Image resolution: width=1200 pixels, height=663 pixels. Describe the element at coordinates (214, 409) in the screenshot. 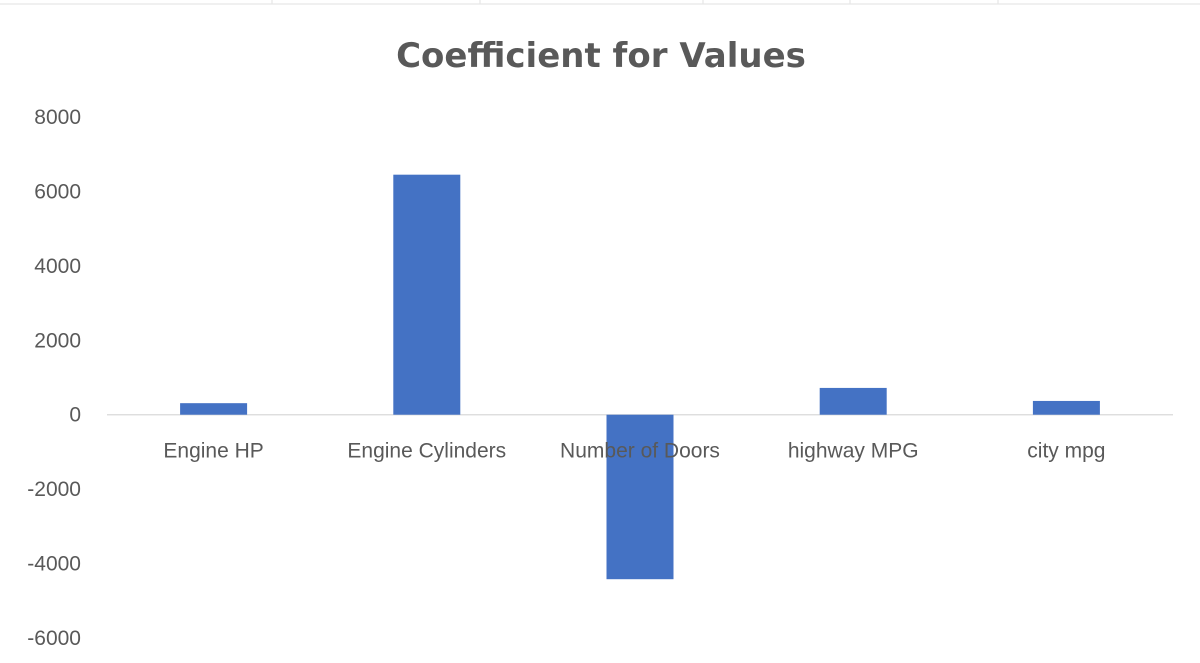

I see `bar-engine-hp` at that location.